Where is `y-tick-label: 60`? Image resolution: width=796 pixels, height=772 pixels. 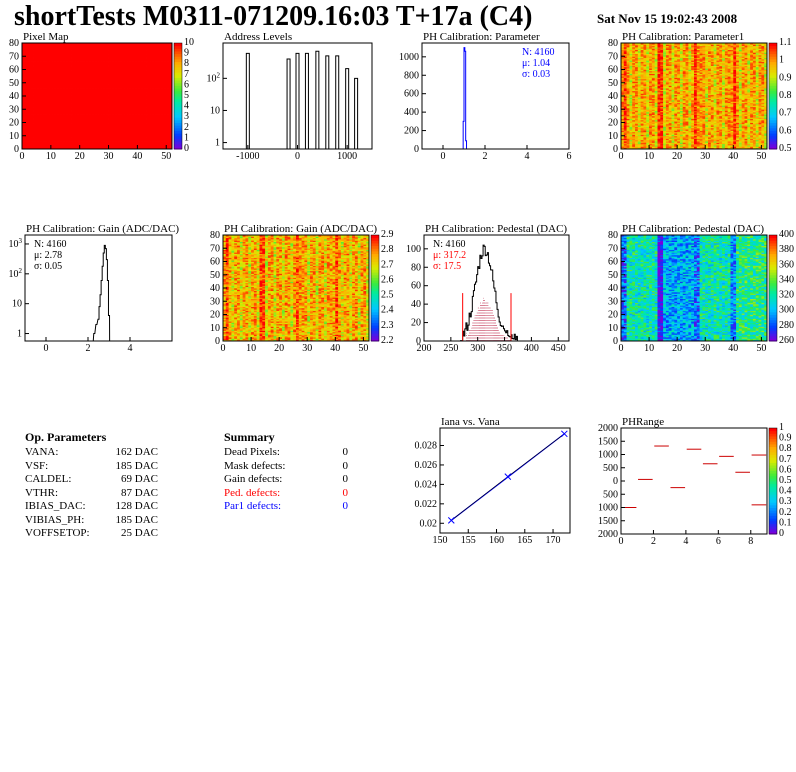
y-tick-label: 60 is located at coordinates (14, 70).